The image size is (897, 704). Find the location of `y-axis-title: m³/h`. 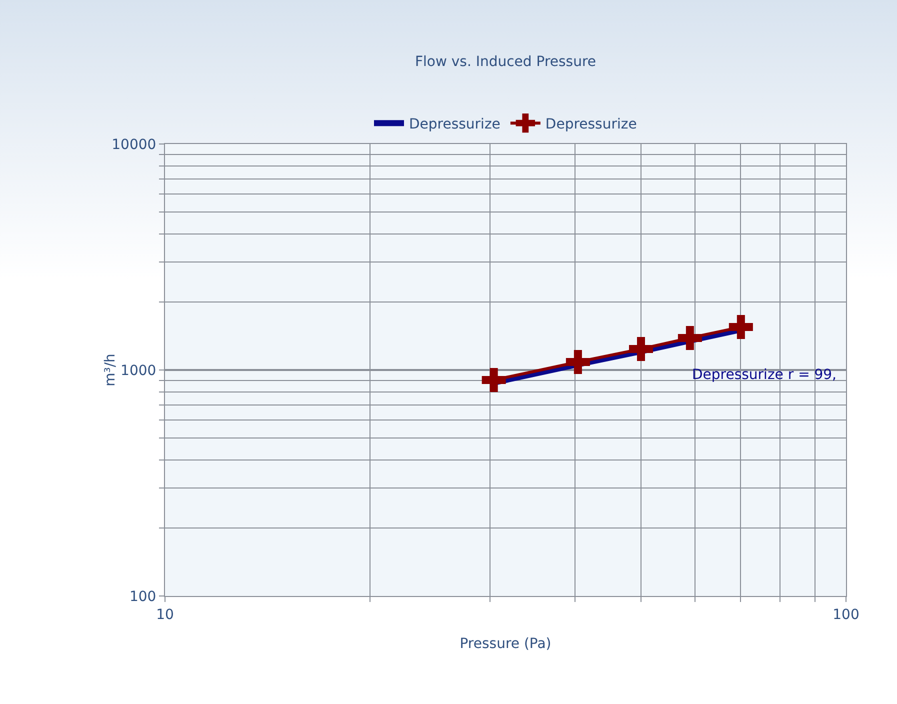

y-axis-title: m³/h is located at coordinates (110, 370).